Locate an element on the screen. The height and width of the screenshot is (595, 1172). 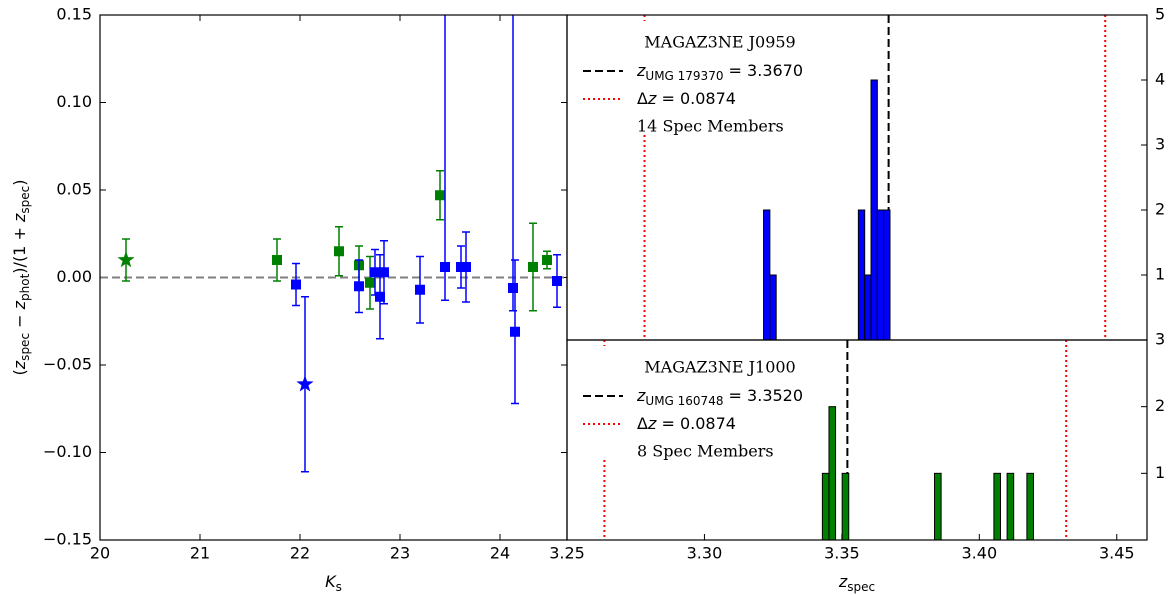
y-tick-label: 0.00 is located at coordinates (74, 276).